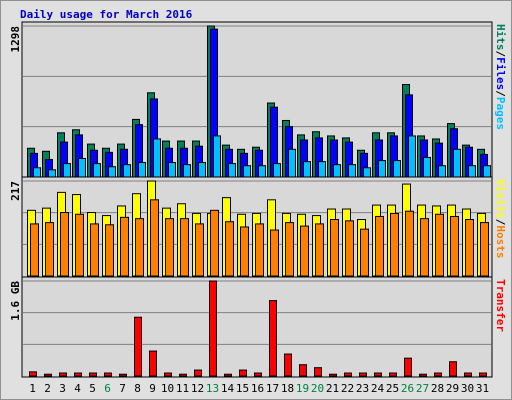  I want to click on x-tick-label: 4, so click(77, 388).